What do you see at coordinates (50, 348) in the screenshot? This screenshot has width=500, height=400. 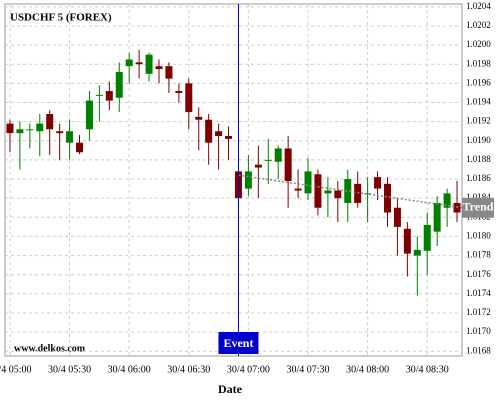 I see `watermark: www.delkos.com` at bounding box center [50, 348].